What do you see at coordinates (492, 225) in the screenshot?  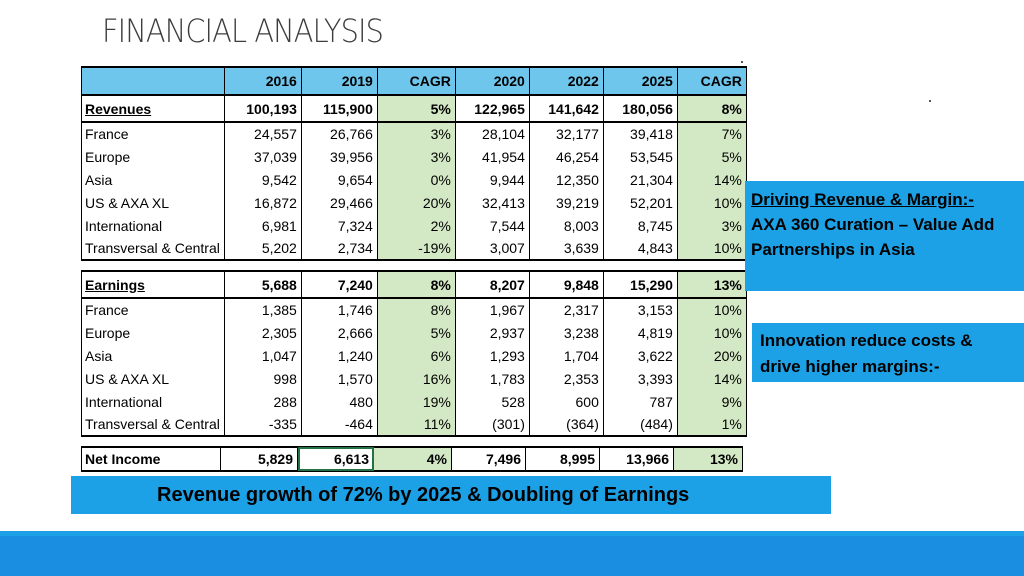 I see `value-cell: 7,544` at bounding box center [492, 225].